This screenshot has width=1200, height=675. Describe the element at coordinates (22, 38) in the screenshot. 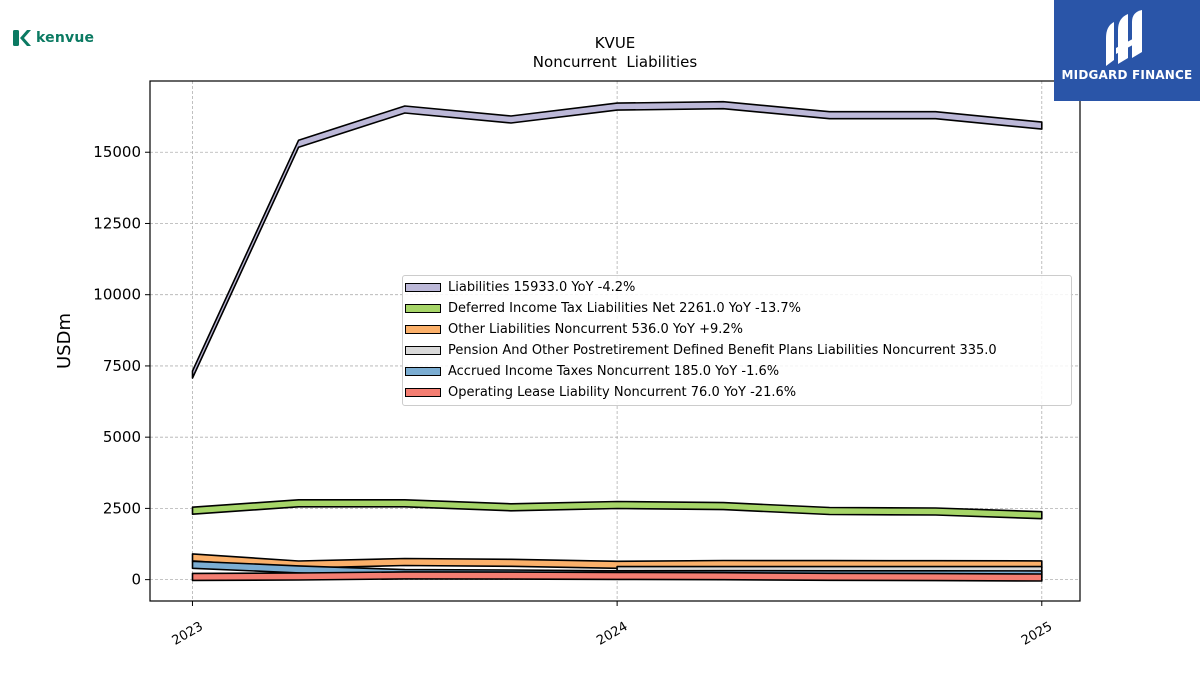

I see `kenvue-k-icon` at that location.